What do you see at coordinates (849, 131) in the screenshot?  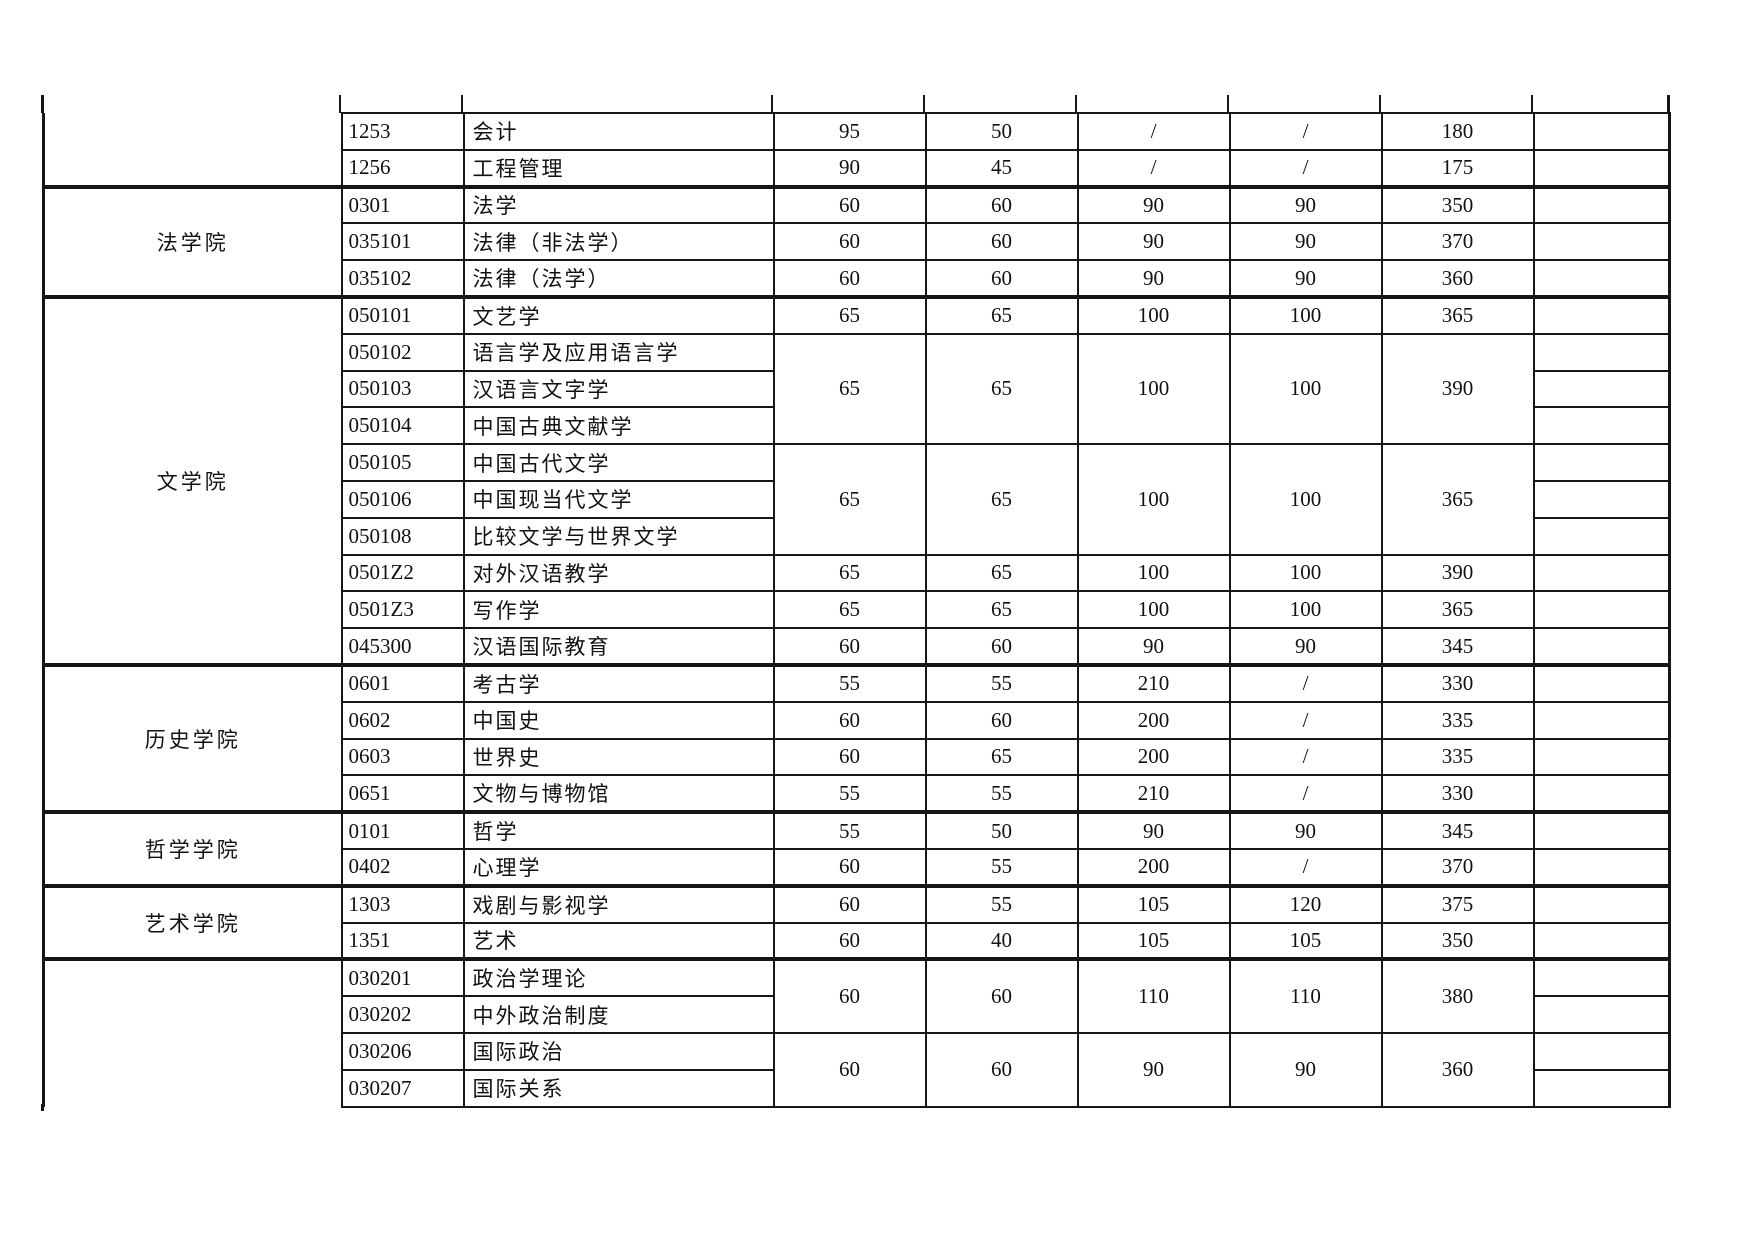 I see `score-cell: 95` at bounding box center [849, 131].